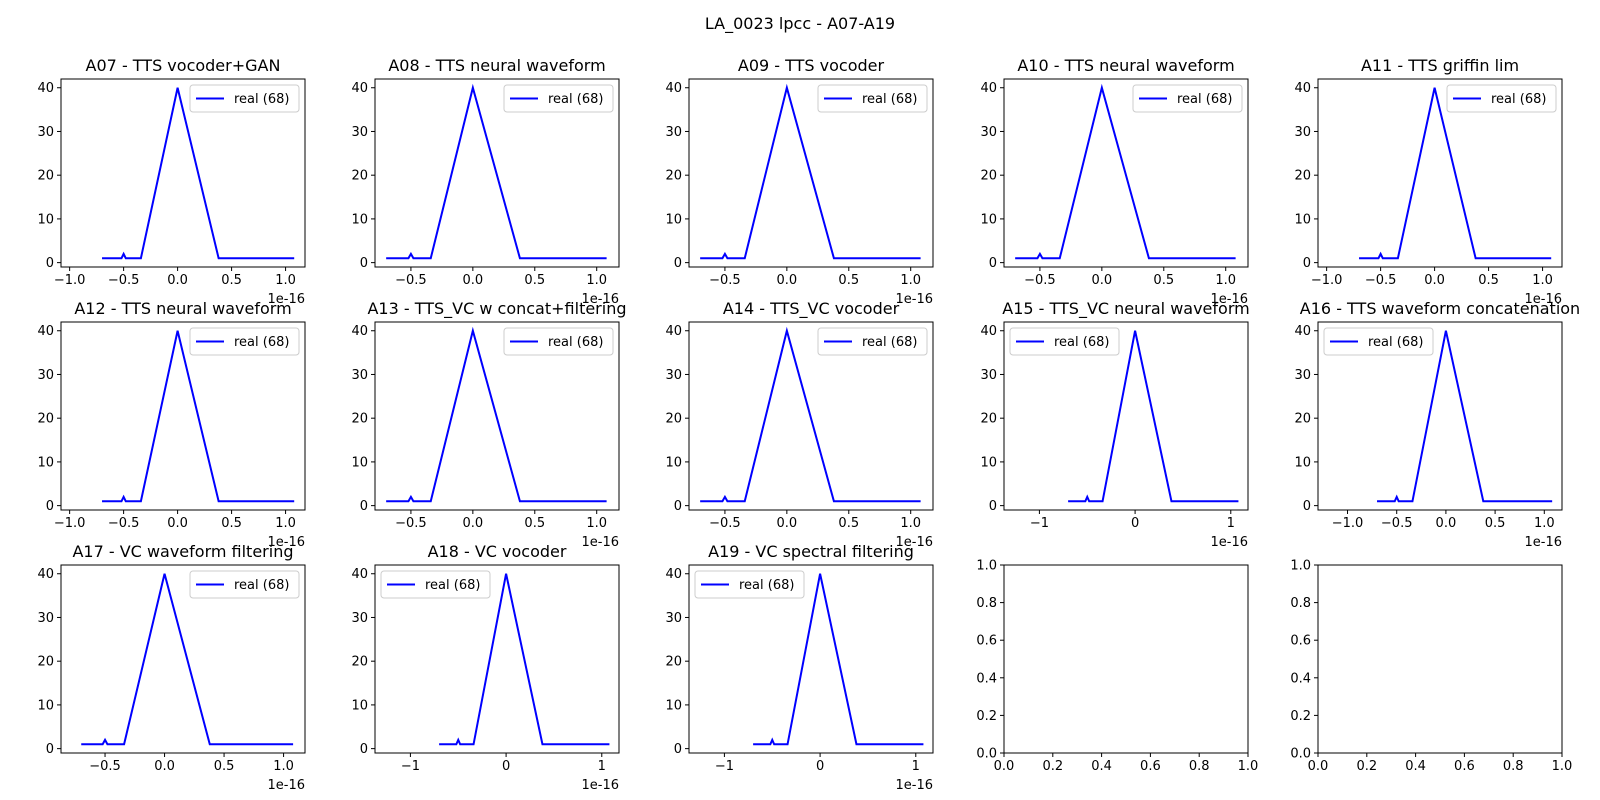 The height and width of the screenshot is (800, 1600). I want to click on plot-area, so click(1440, 659).